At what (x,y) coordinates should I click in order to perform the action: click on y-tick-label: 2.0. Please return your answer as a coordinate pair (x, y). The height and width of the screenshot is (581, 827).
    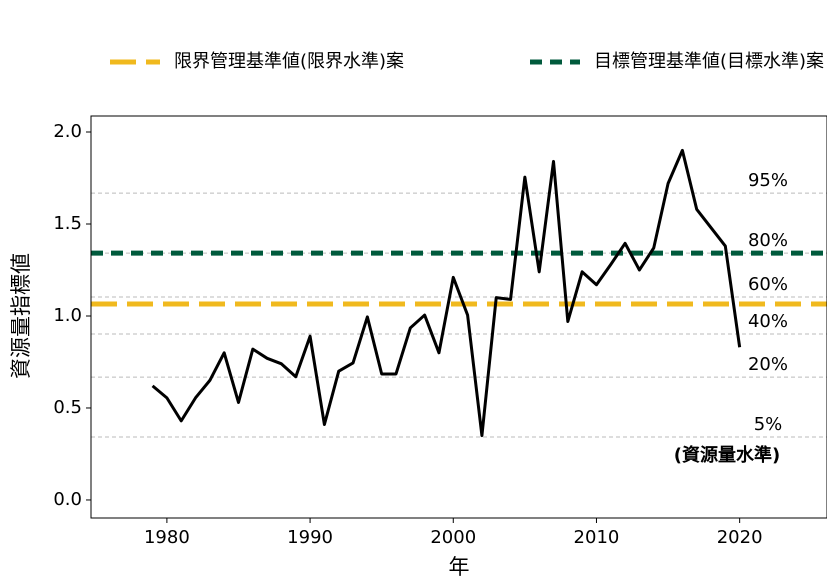
    Looking at the image, I should click on (67, 131).